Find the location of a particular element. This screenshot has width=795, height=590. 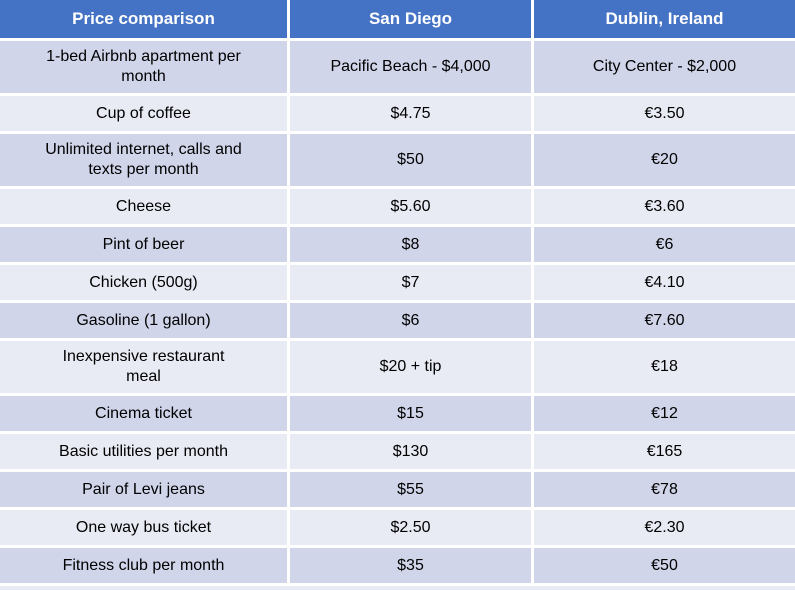

row-label-cell: Cheese is located at coordinates (143, 206).